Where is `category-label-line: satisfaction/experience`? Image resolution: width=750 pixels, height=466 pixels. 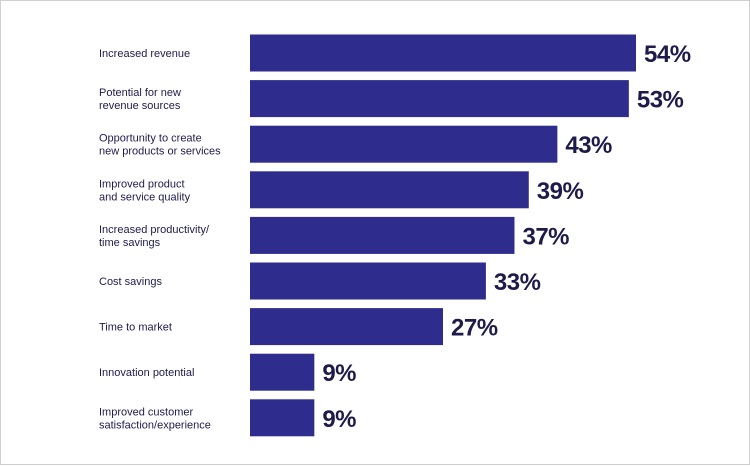
category-label-line: satisfaction/experience is located at coordinates (155, 425).